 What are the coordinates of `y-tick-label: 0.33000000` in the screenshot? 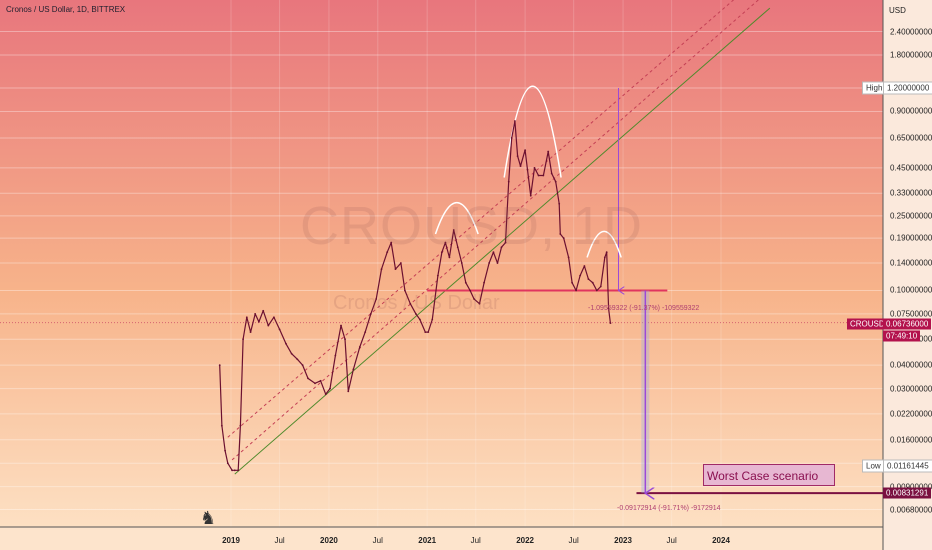 It's located at (911, 193).